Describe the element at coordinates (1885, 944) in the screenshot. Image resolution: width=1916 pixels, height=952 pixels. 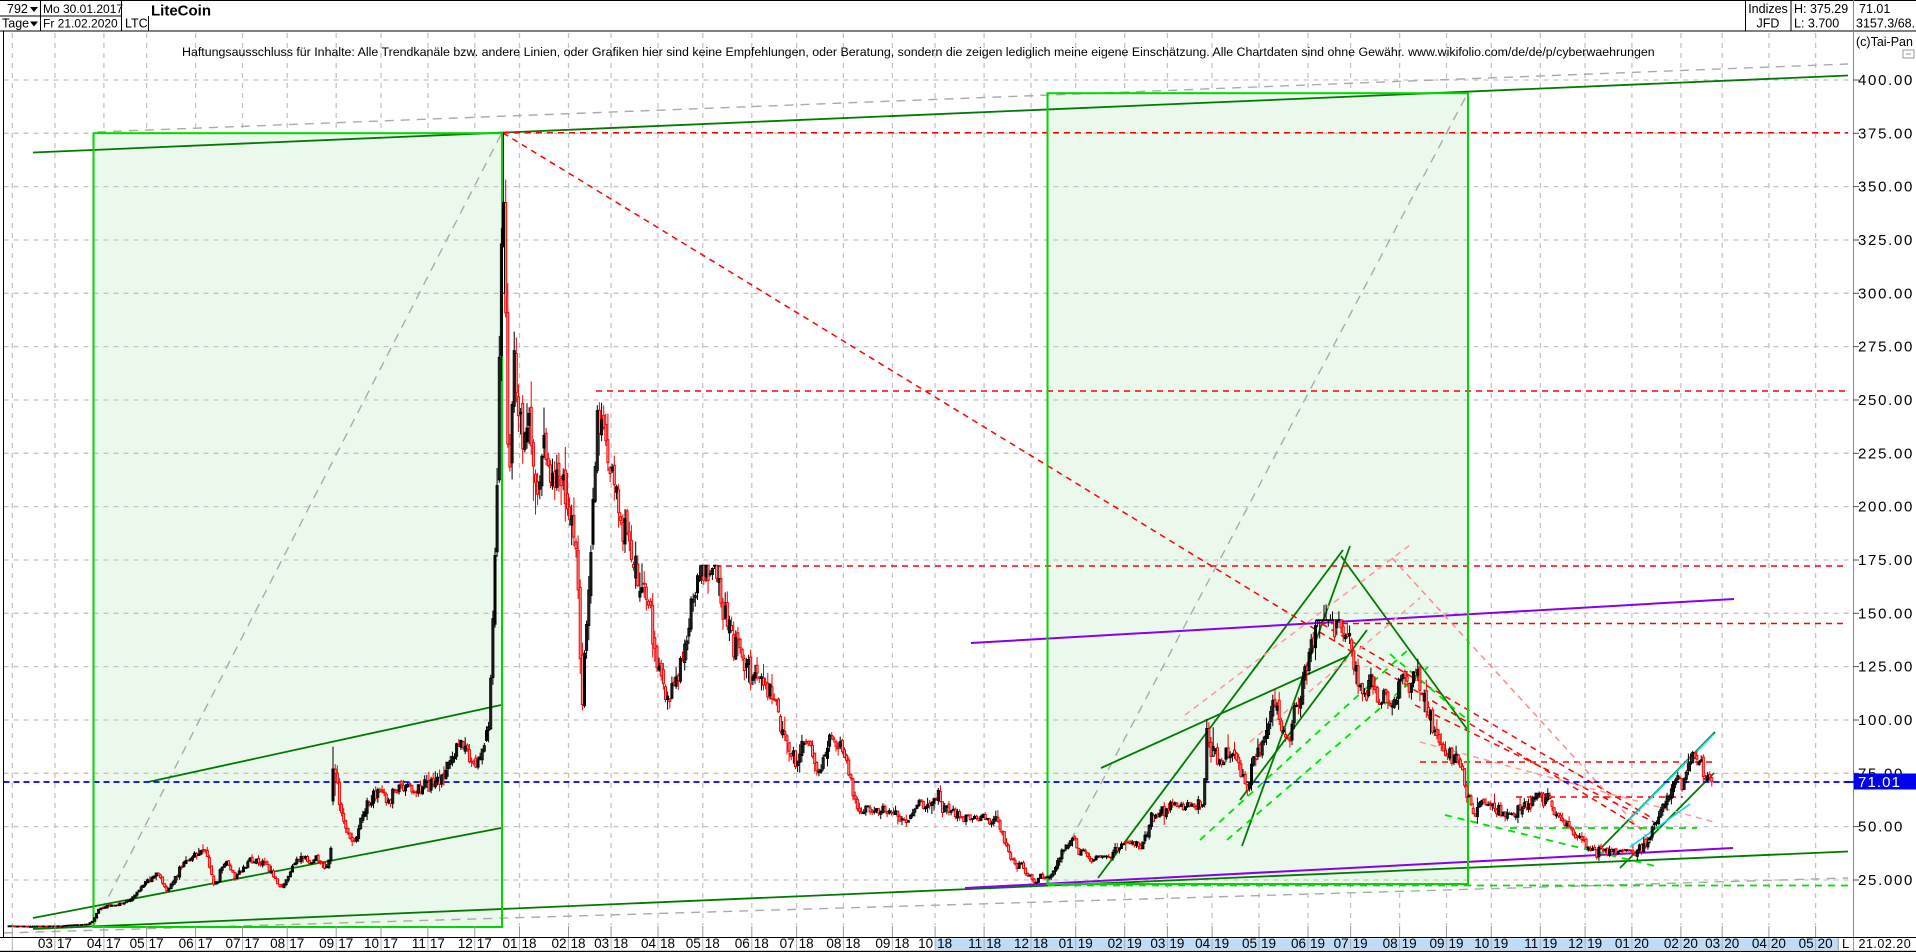
I see `svg-text: 21.02.20` at that location.